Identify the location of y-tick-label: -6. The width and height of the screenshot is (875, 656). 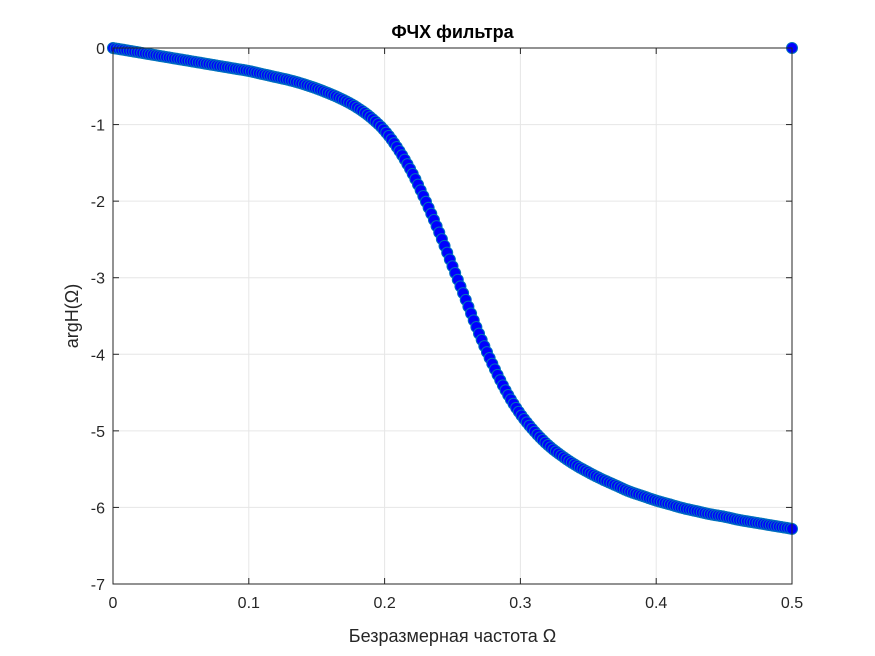
(98, 508).